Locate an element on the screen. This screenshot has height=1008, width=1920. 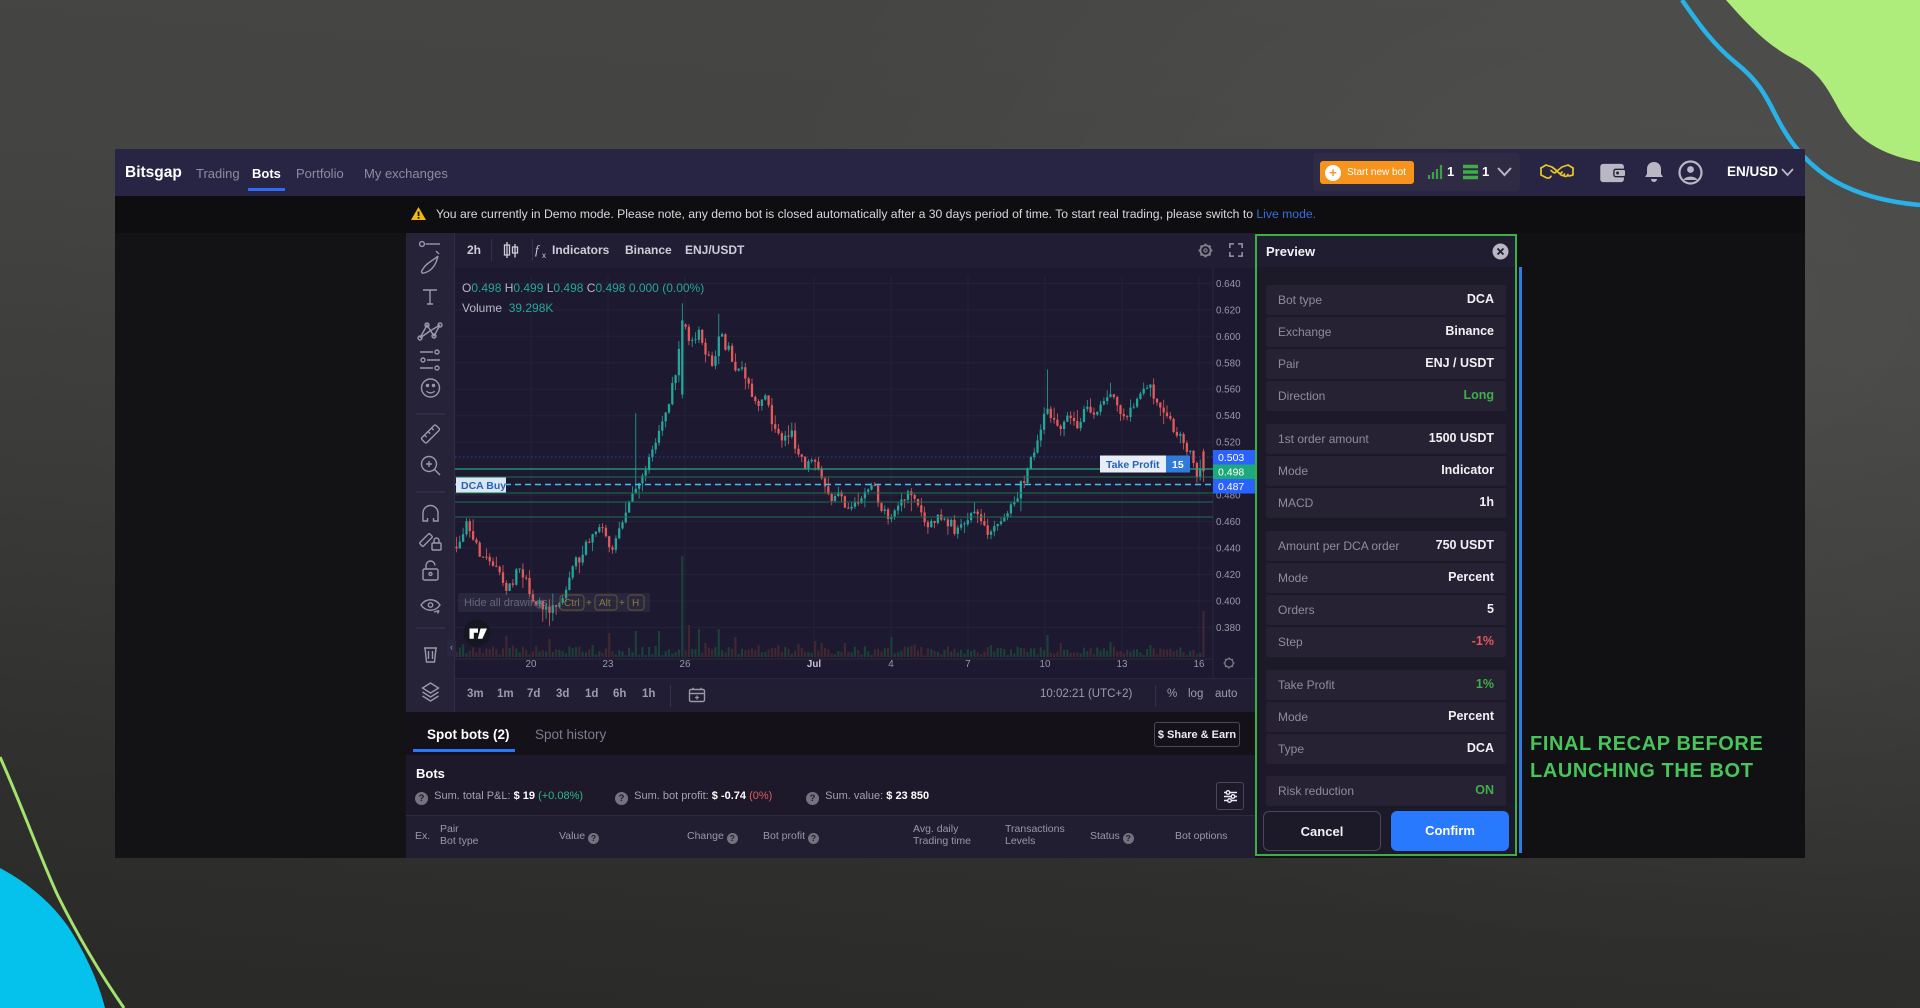
svg-text: 0.503 is located at coordinates (1231, 458).